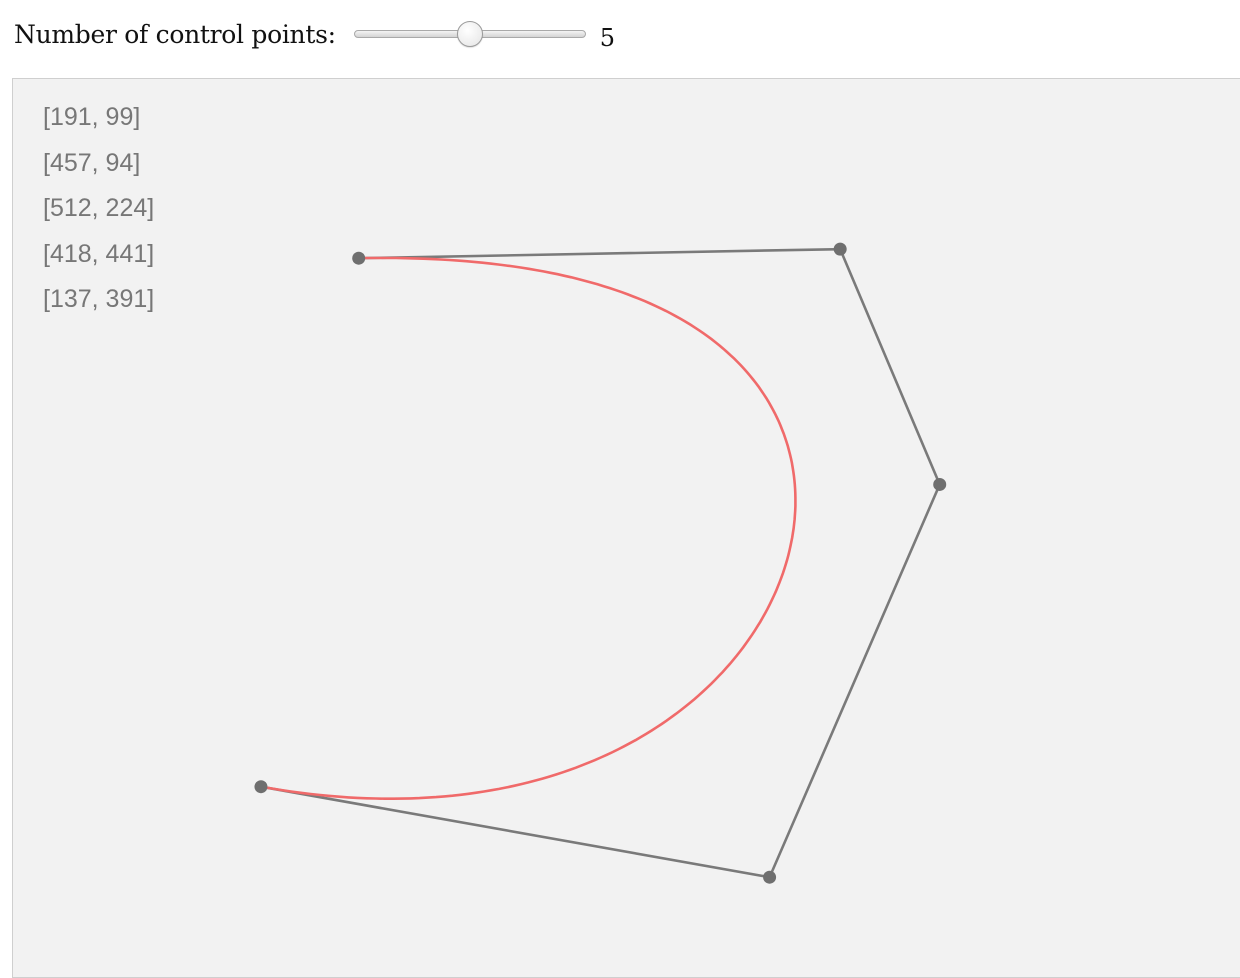 This screenshot has height=978, width=1240. I want to click on control-points-label: Number of control points:, so click(175, 34).